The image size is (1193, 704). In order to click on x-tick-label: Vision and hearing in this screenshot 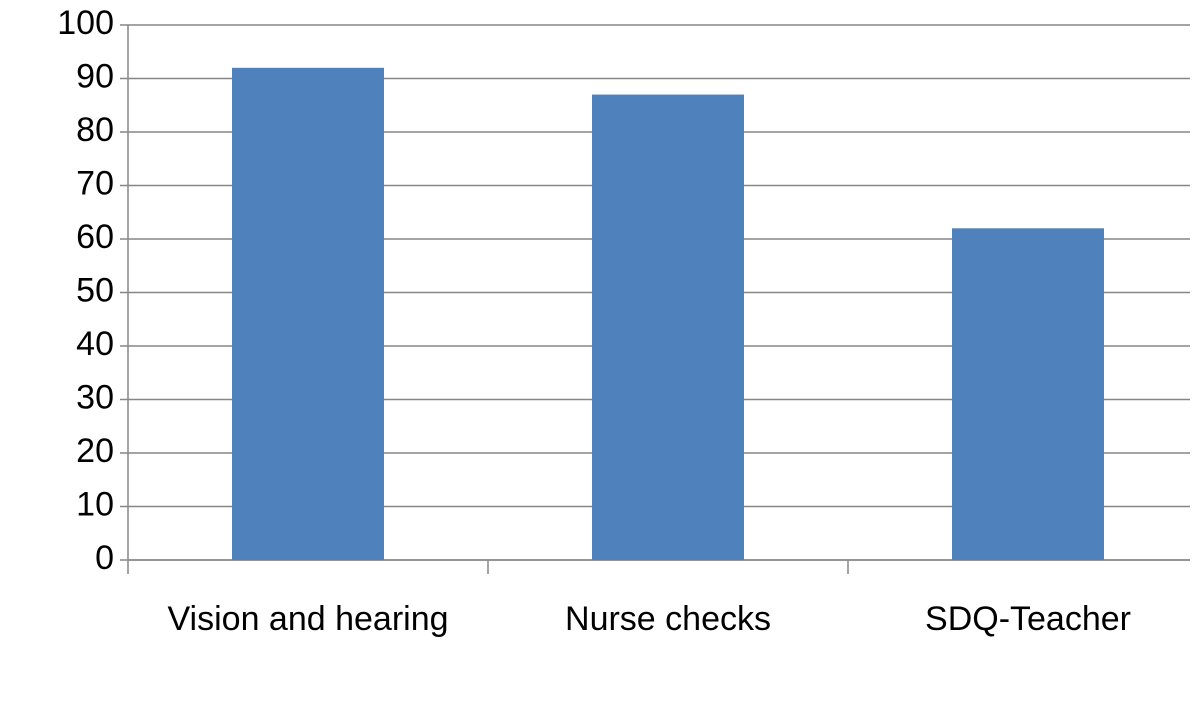, I will do `click(308, 619)`.